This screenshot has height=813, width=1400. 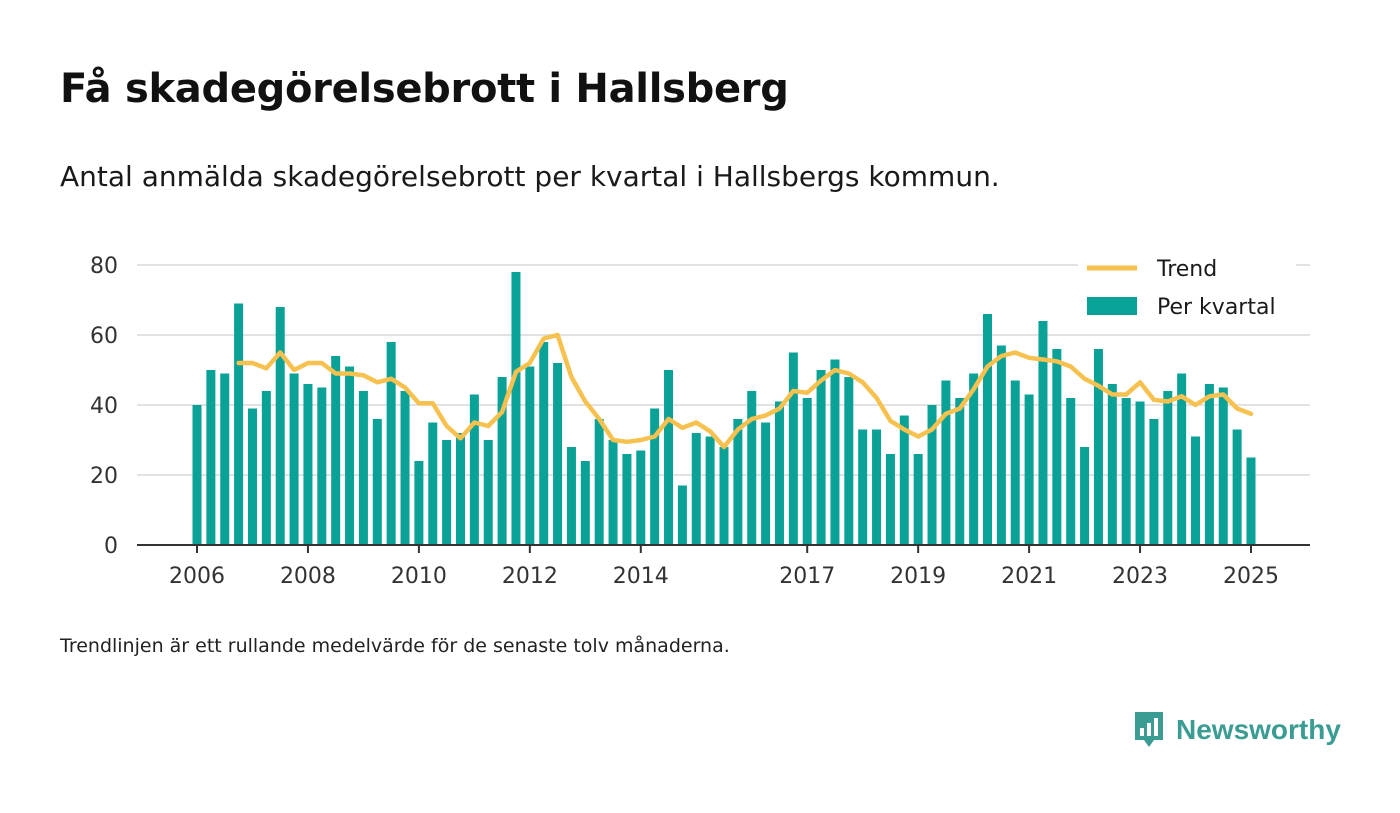 I want to click on y-tick-label: 80, so click(x=104, y=266).